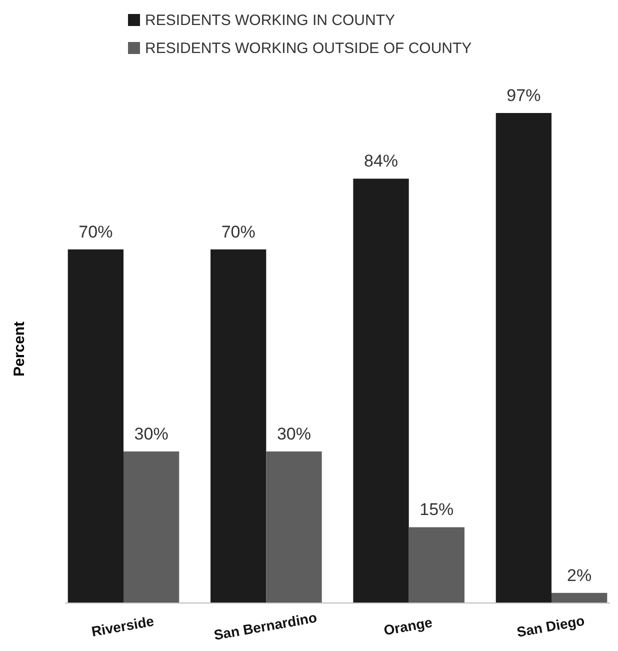 The height and width of the screenshot is (651, 618). Describe the element at coordinates (123, 626) in the screenshot. I see `x-tick-label: Riverside` at that location.